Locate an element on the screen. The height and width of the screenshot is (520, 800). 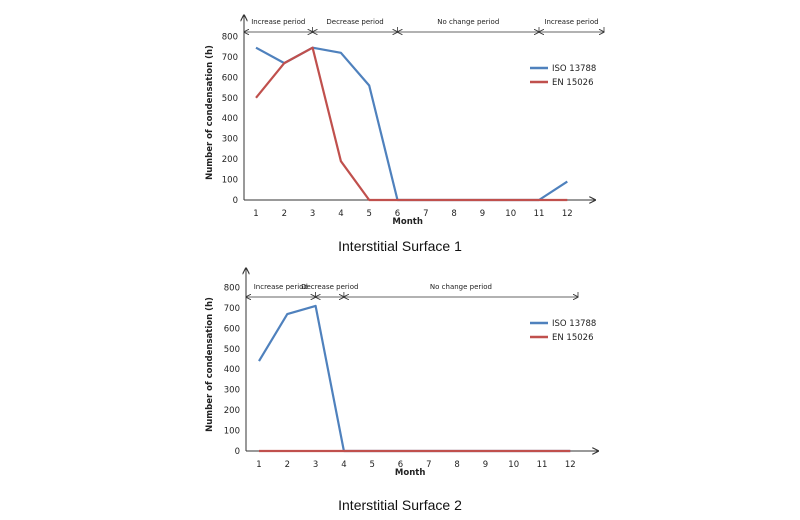
chart-1-caption: Interstitial Surface 1 is located at coordinates (400, 246).